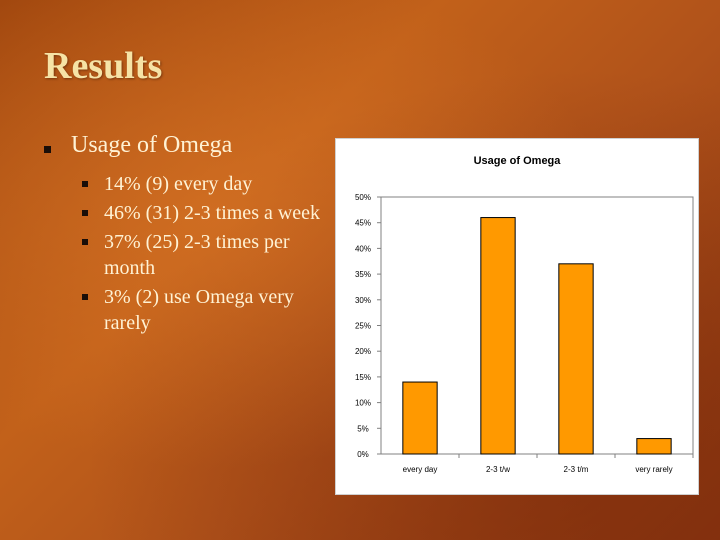  What do you see at coordinates (363, 403) in the screenshot?
I see `y-tick-label: 10%` at bounding box center [363, 403].